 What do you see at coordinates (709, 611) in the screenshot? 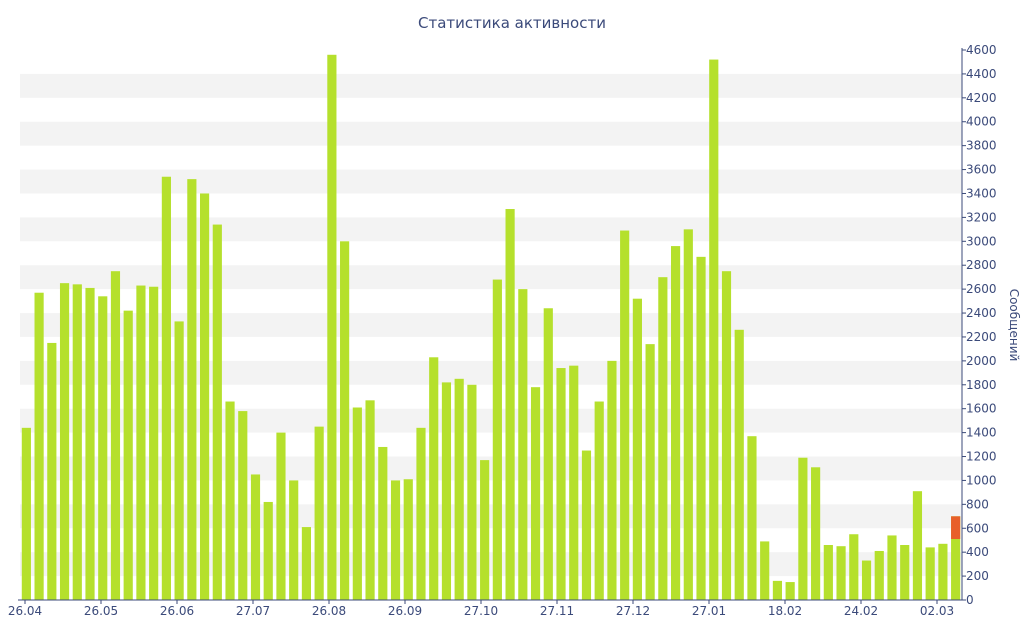
I see `x-tick-label: 27.01` at bounding box center [709, 611].